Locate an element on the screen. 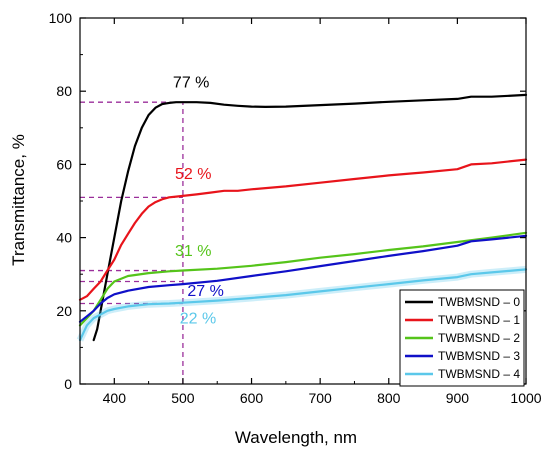 The image size is (550, 451). x-tick-label: 400 is located at coordinates (115, 398).